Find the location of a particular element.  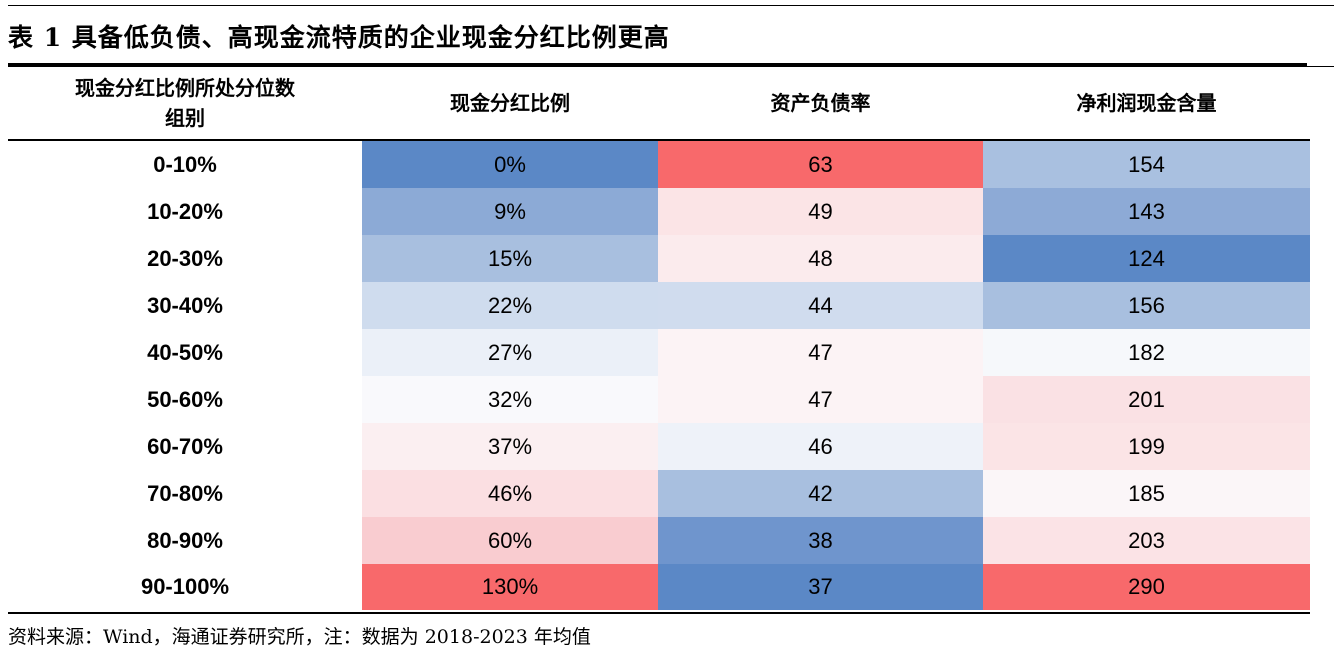

table-row: 70-80% 46% 42 185 is located at coordinates (659, 493).